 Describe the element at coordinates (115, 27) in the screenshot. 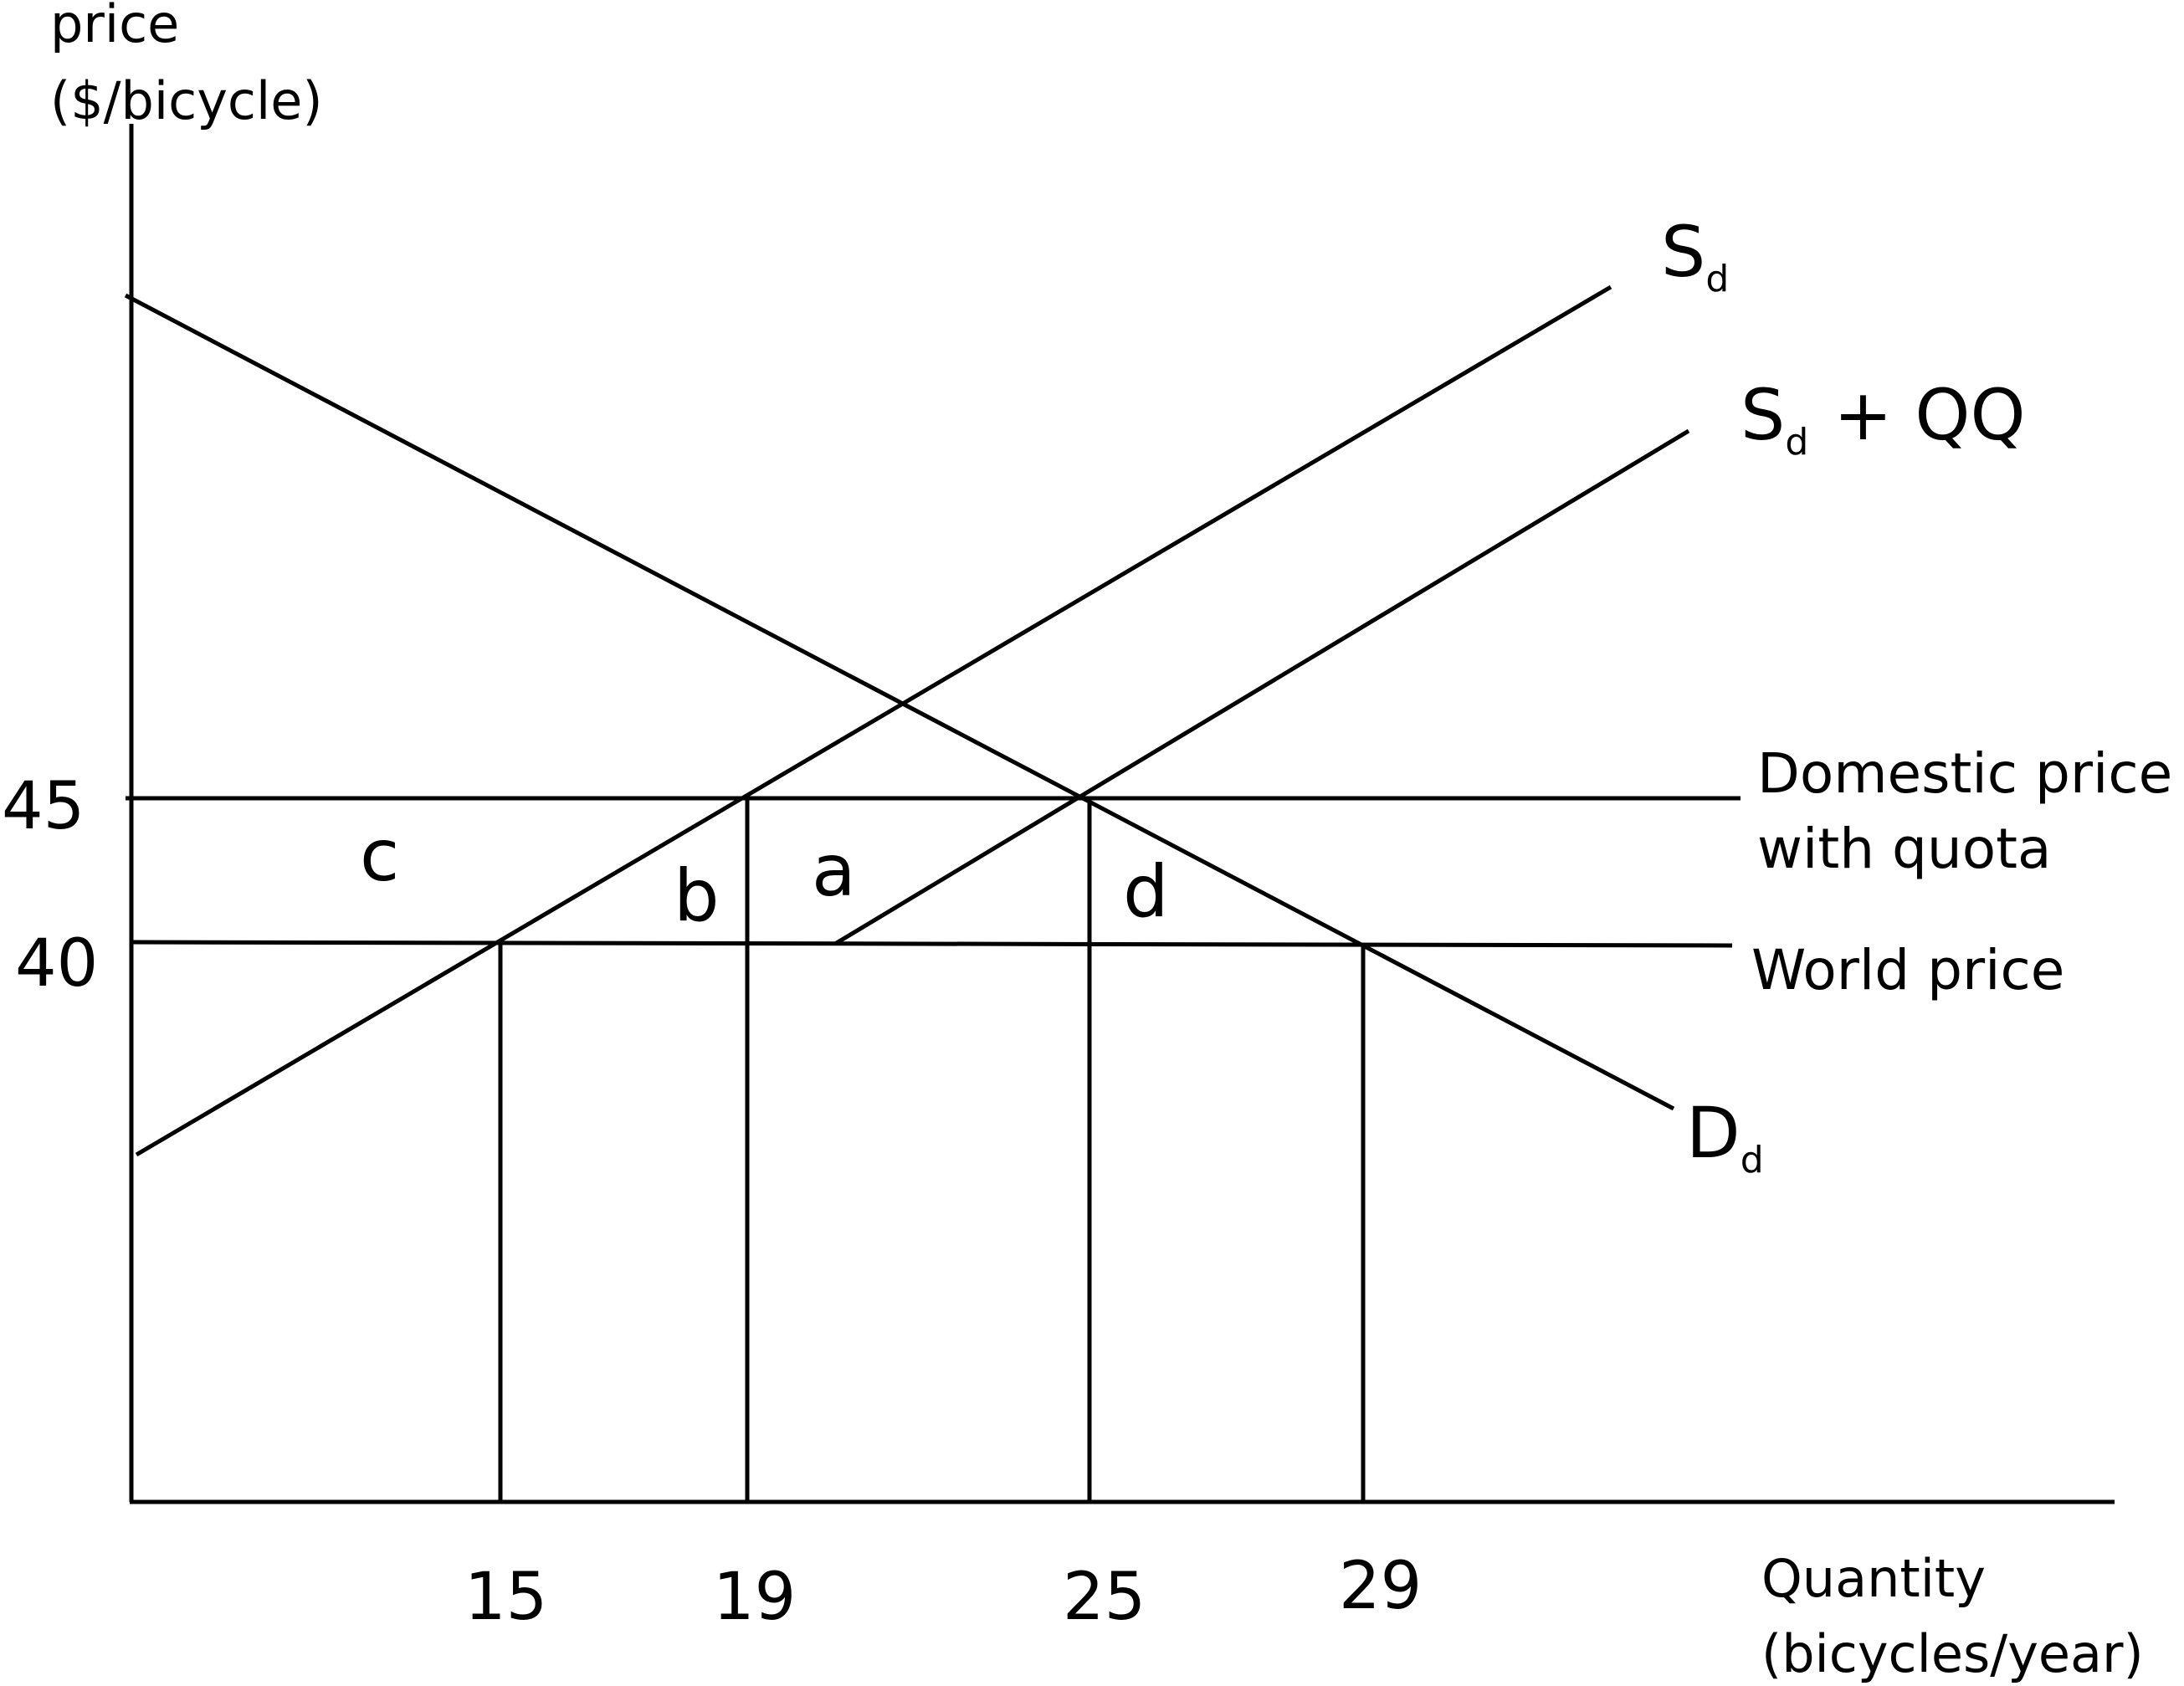

I see `y-axis-title-line1: price` at that location.